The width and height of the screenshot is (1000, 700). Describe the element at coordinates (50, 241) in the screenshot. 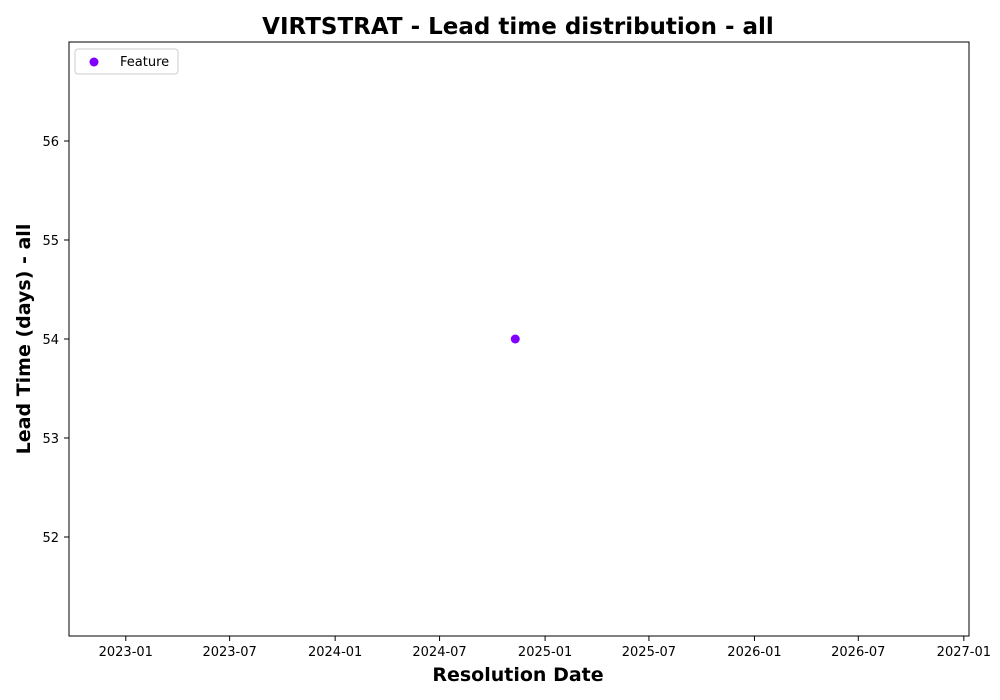

I see `y-tick-label: 55` at that location.